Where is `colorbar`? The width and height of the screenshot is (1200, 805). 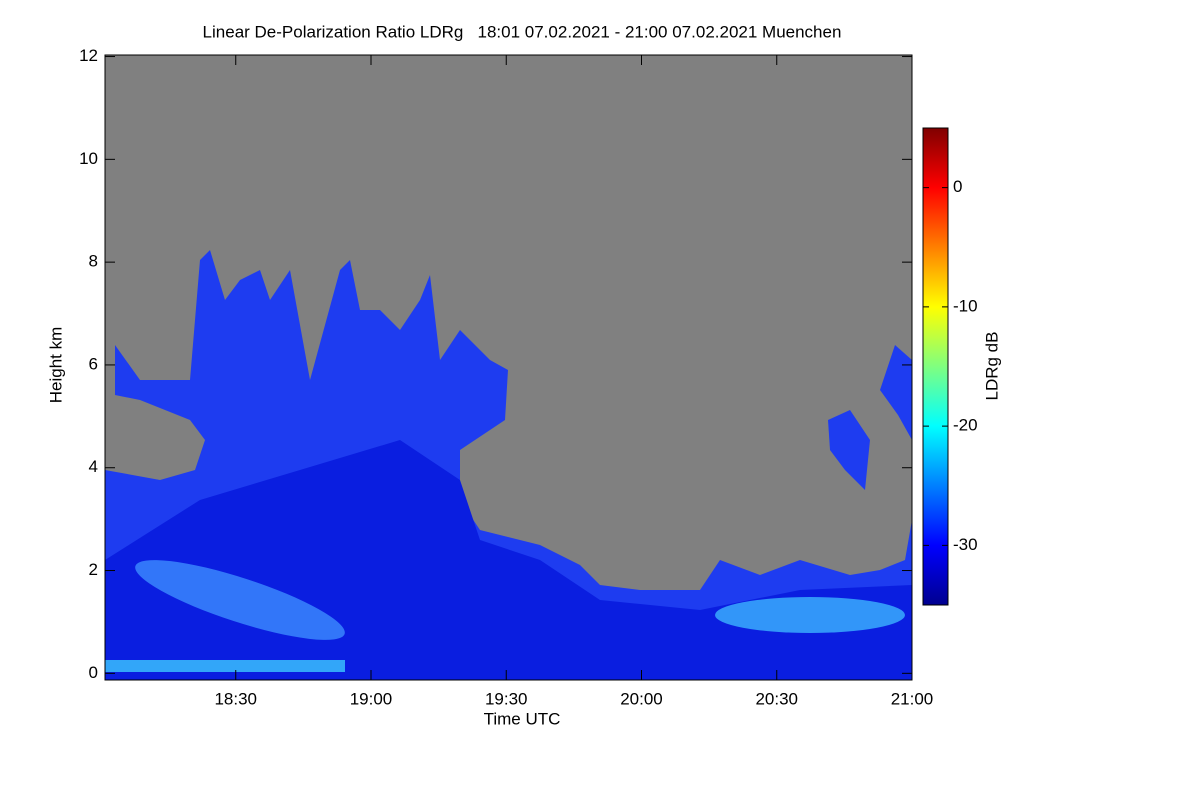 colorbar is located at coordinates (935, 366).